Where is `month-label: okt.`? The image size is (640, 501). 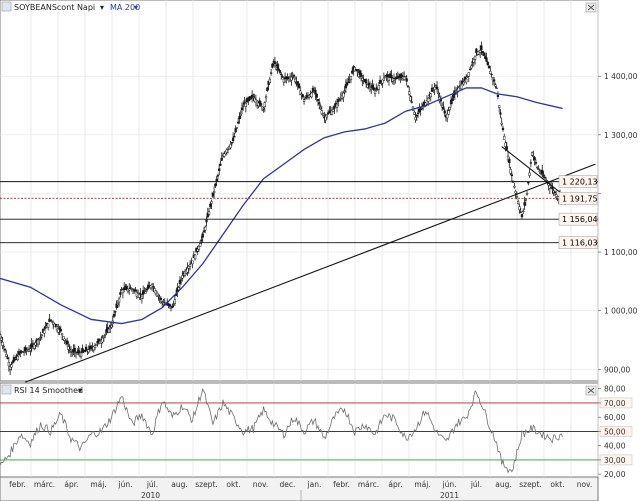
month-label: okt. is located at coordinates (557, 484).